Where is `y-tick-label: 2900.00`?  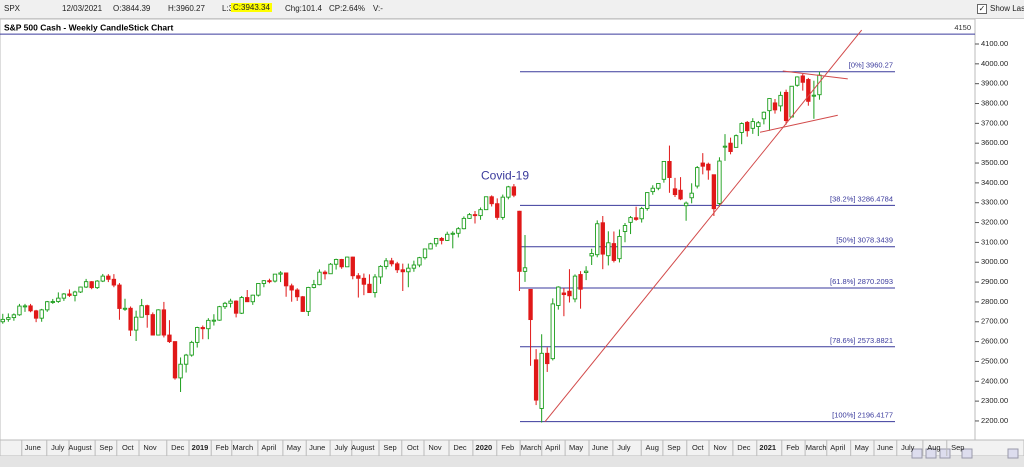 y-tick-label: 2900.00 is located at coordinates (994, 281).